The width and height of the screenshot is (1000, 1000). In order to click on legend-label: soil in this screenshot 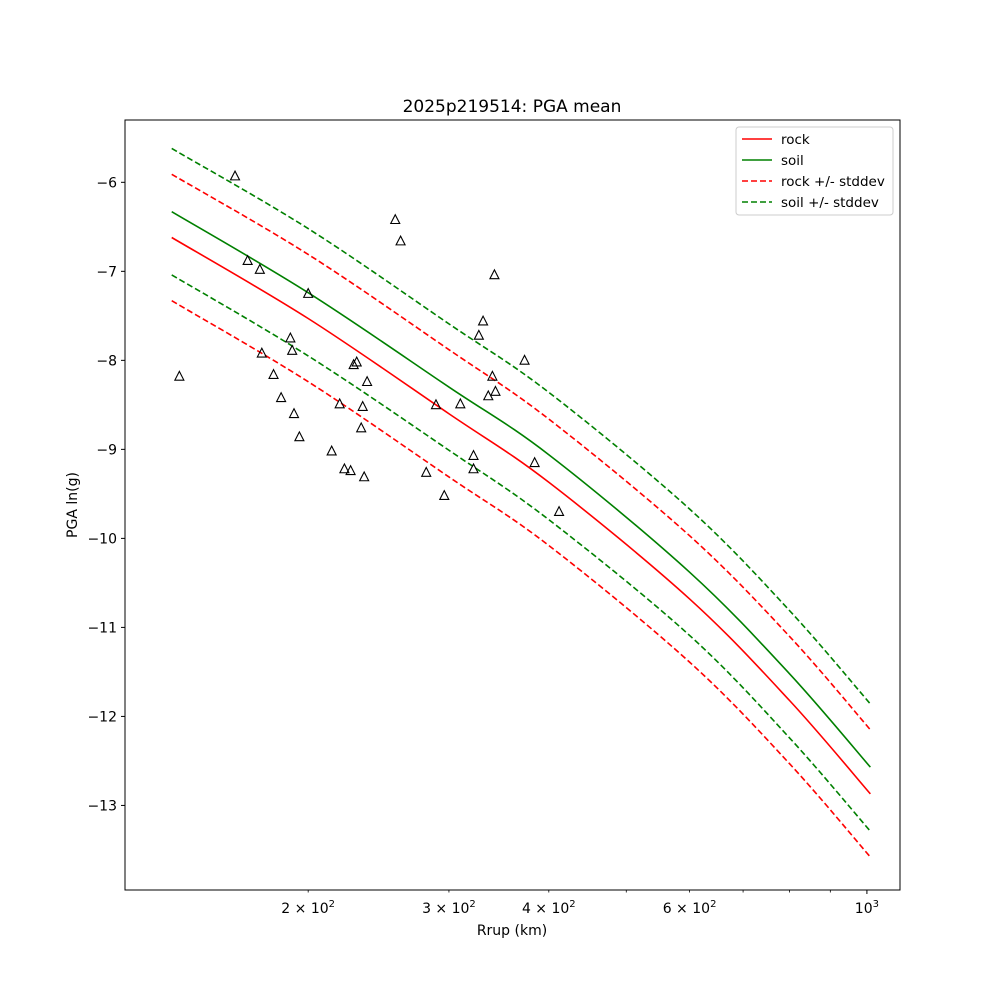, I will do `click(792, 161)`.